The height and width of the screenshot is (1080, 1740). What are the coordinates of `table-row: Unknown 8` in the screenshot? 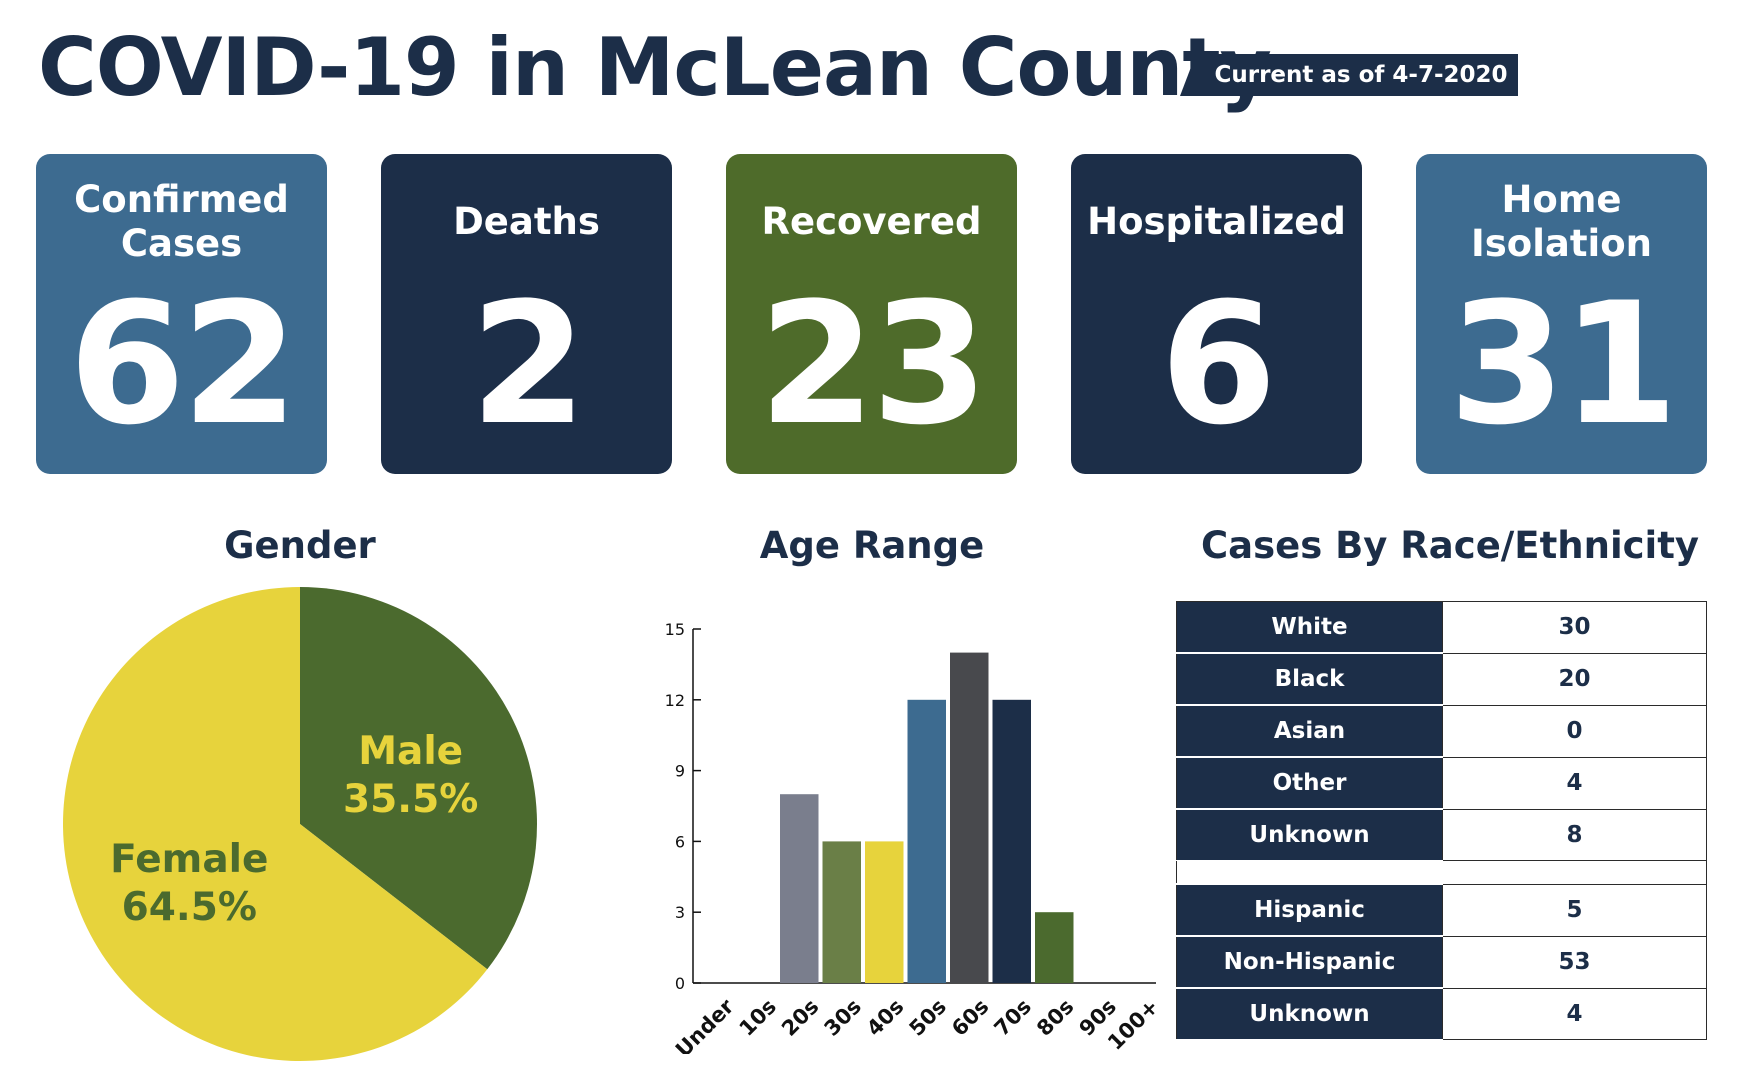 It's located at (1441, 834).